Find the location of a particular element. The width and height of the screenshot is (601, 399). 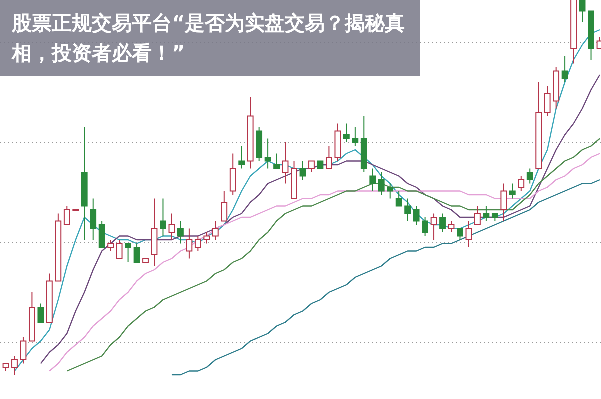

text: 股票正规交易平台“是否为实盘交易？揭秘真相，投资者必看！” is located at coordinates (210, 38).